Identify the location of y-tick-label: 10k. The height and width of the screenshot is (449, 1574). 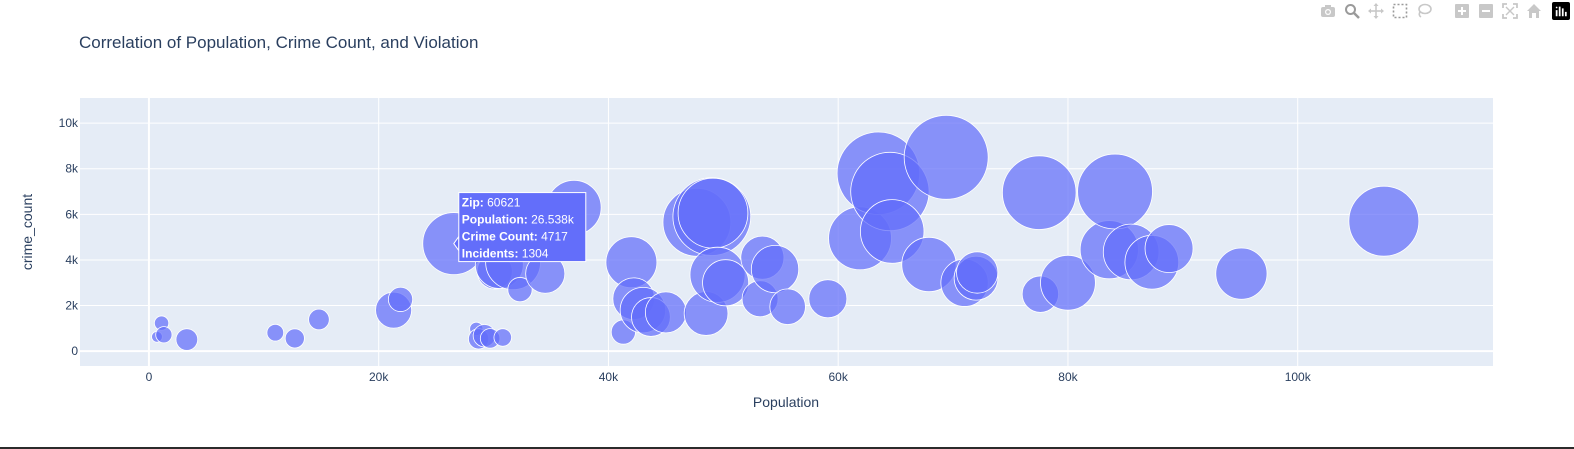
(69, 123).